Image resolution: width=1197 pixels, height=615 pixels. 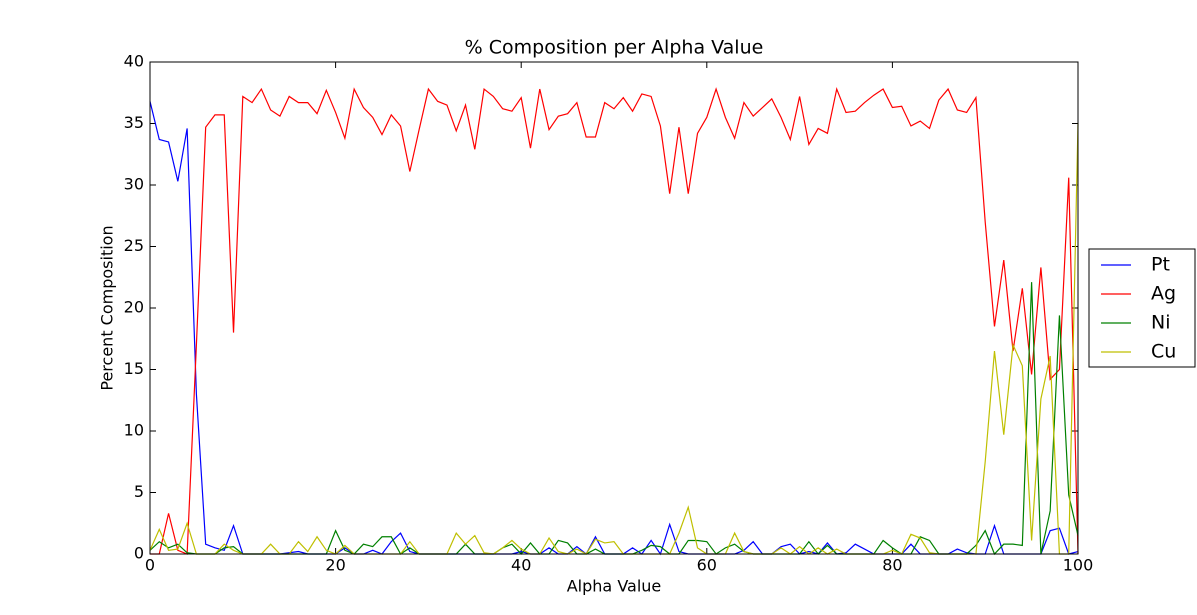 I want to click on y-tick-label: 0, so click(x=139, y=553).